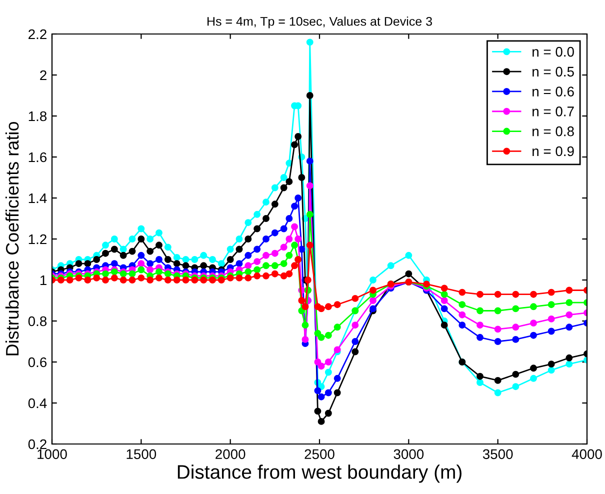  I want to click on y-tick-label: 0.6, so click(37, 362).